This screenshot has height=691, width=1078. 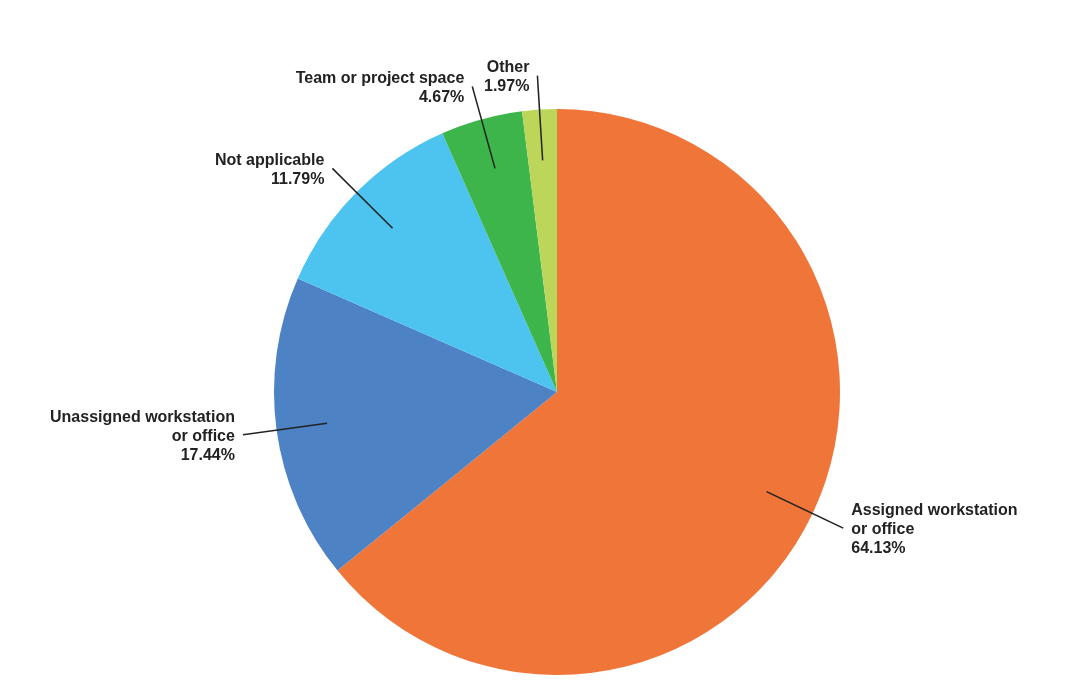 What do you see at coordinates (270, 159) in the screenshot?
I see `slice-label: Not applicable` at bounding box center [270, 159].